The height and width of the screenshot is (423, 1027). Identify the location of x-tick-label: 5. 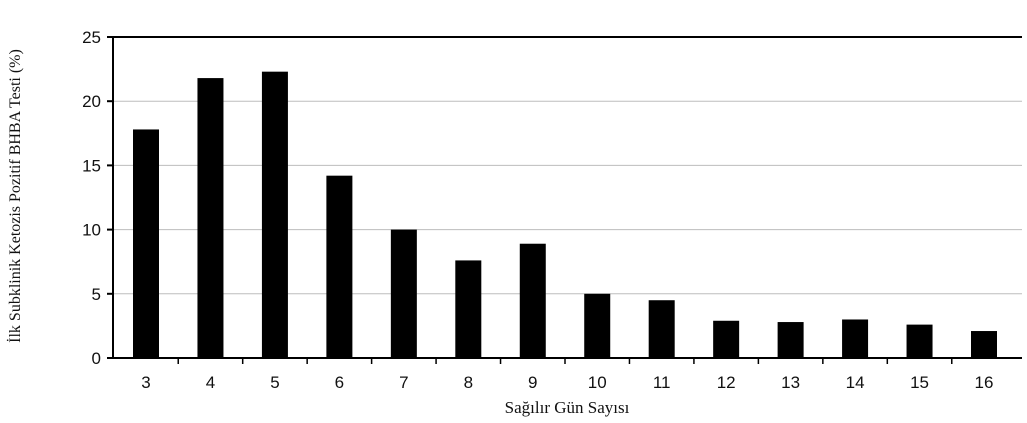
(274, 382).